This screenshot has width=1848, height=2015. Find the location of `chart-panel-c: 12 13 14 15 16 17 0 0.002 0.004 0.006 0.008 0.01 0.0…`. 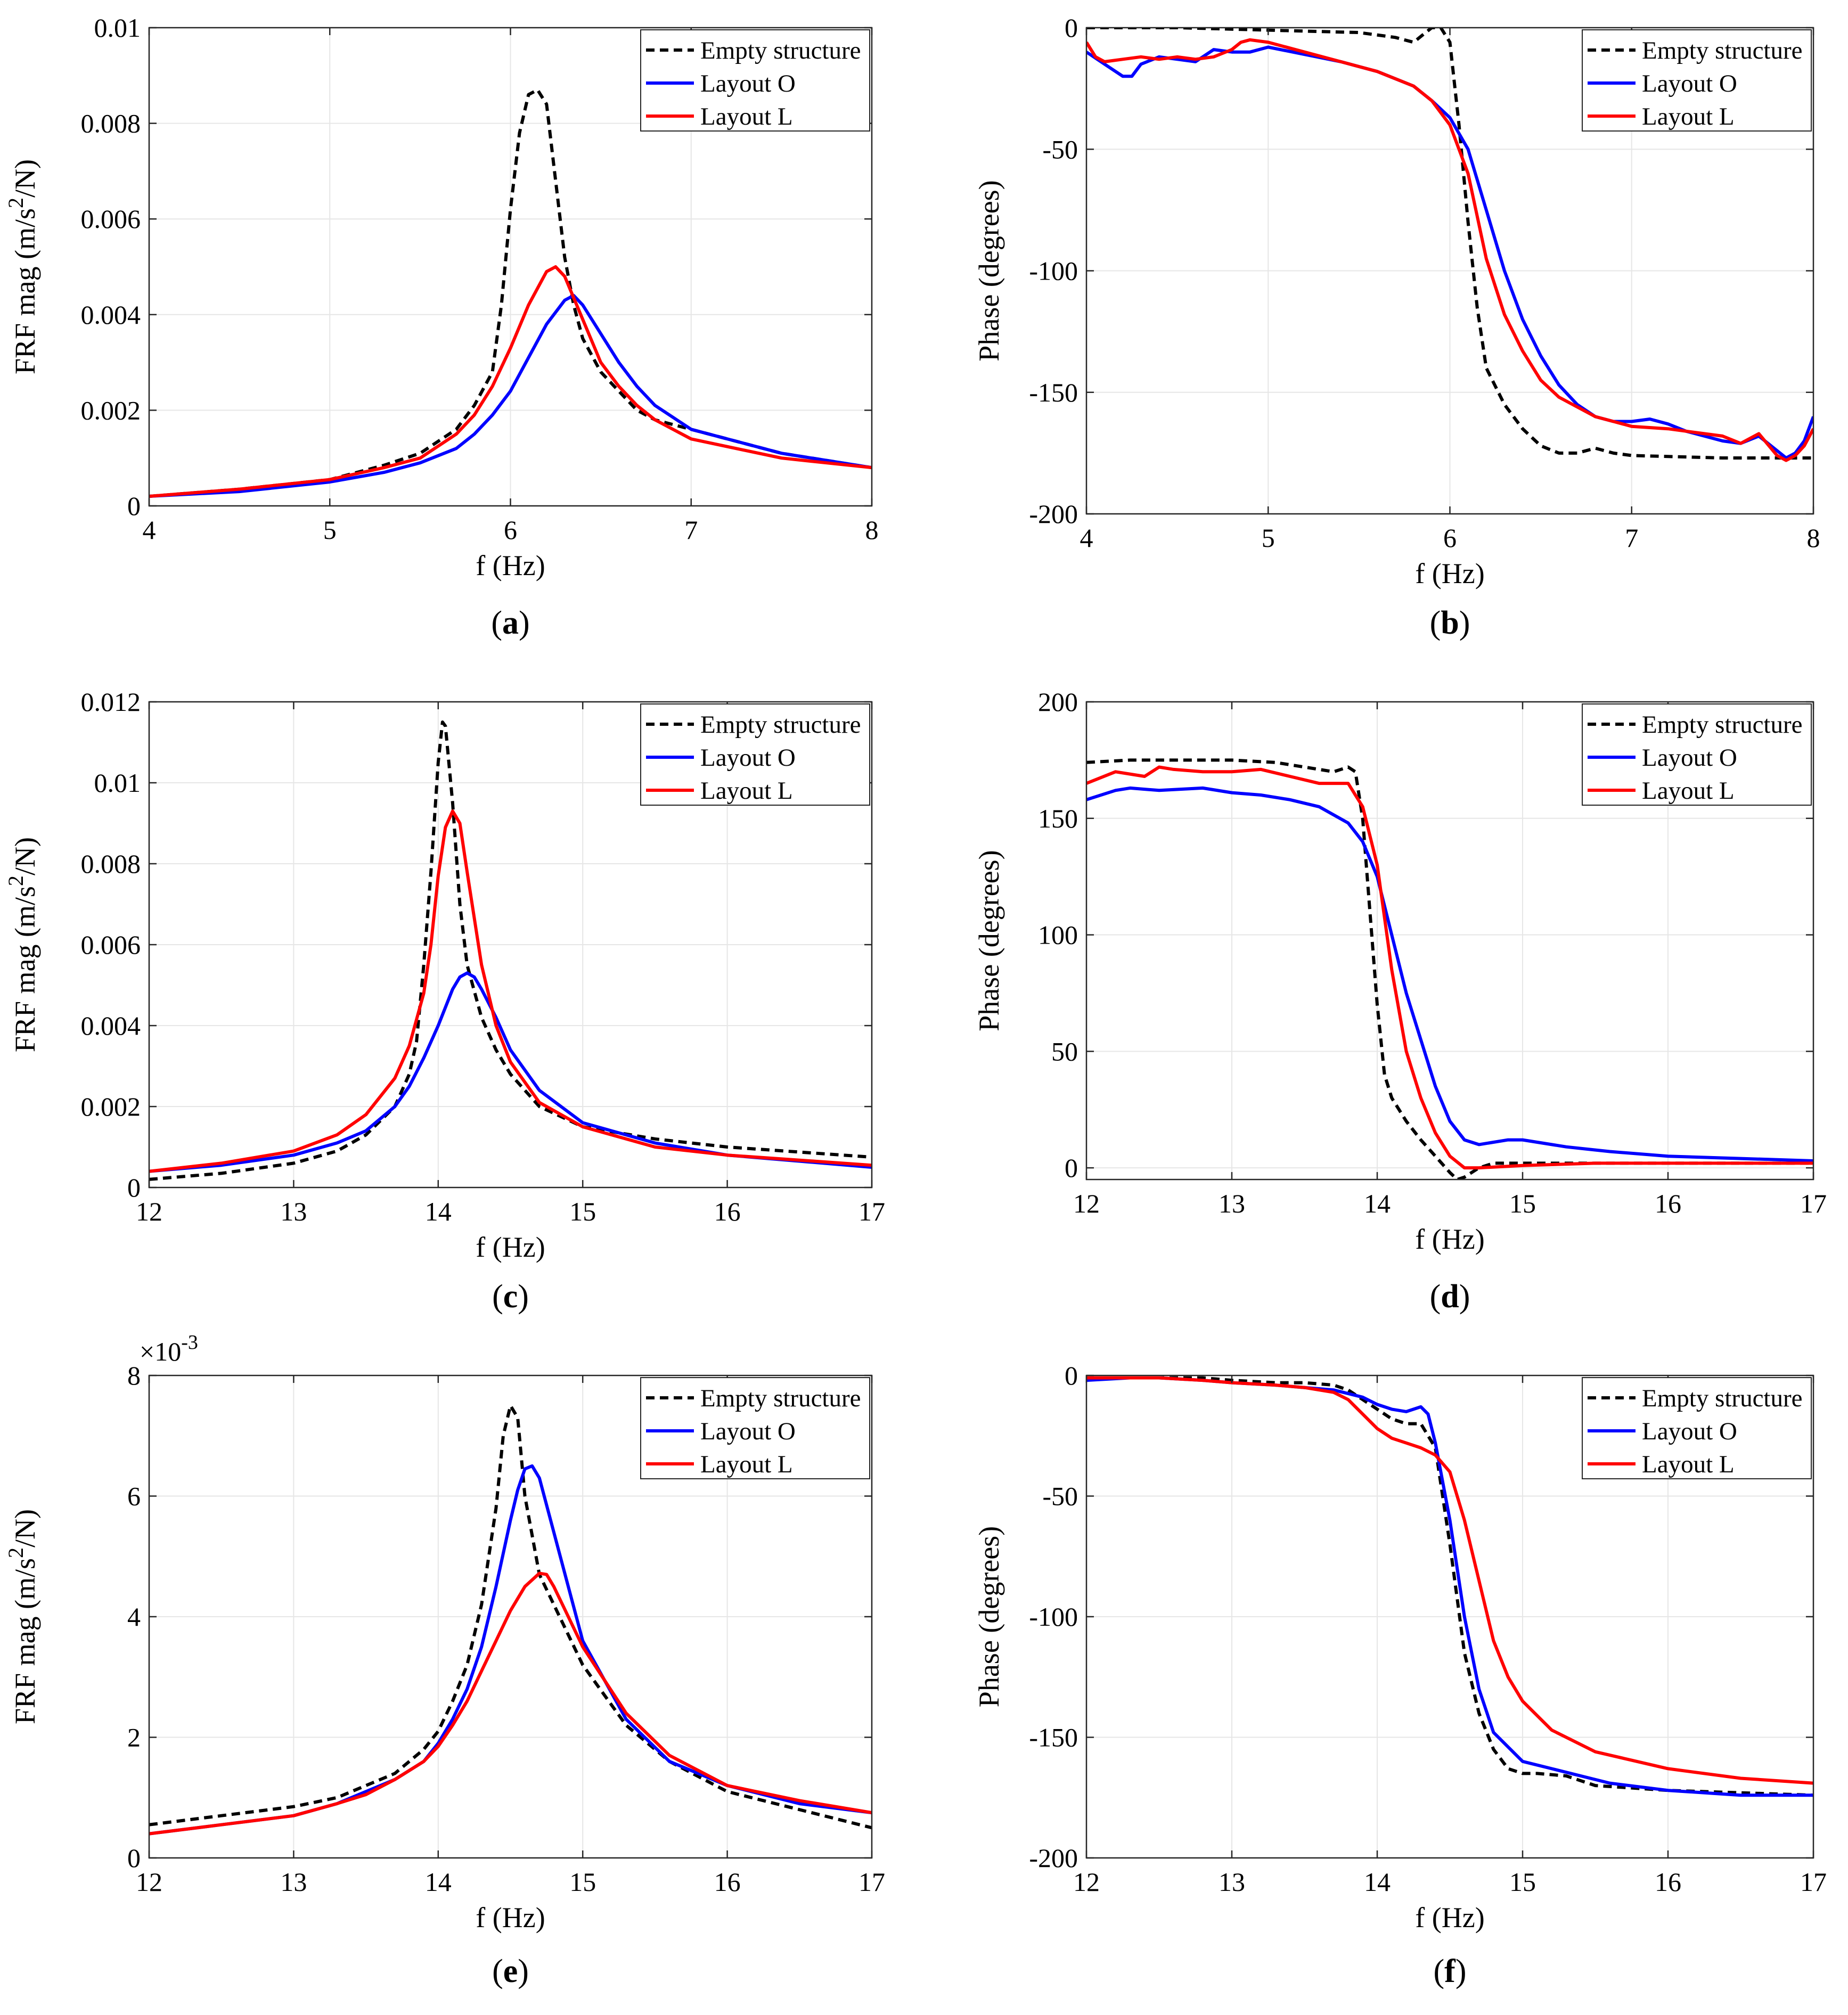

chart-panel-c: 12 13 14 15 16 17 0 0.002 0.004 0.006 0.008 0.01 0.0… is located at coordinates (444, 1001).